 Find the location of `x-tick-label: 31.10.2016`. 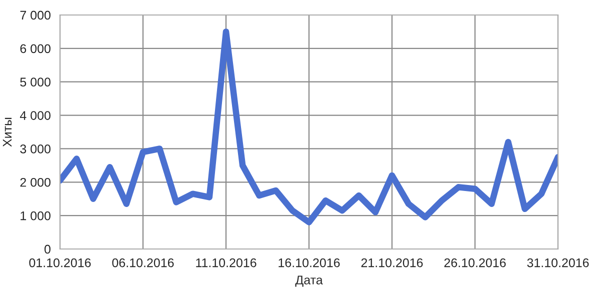

x-tick-label: 31.10.2016 is located at coordinates (558, 263).